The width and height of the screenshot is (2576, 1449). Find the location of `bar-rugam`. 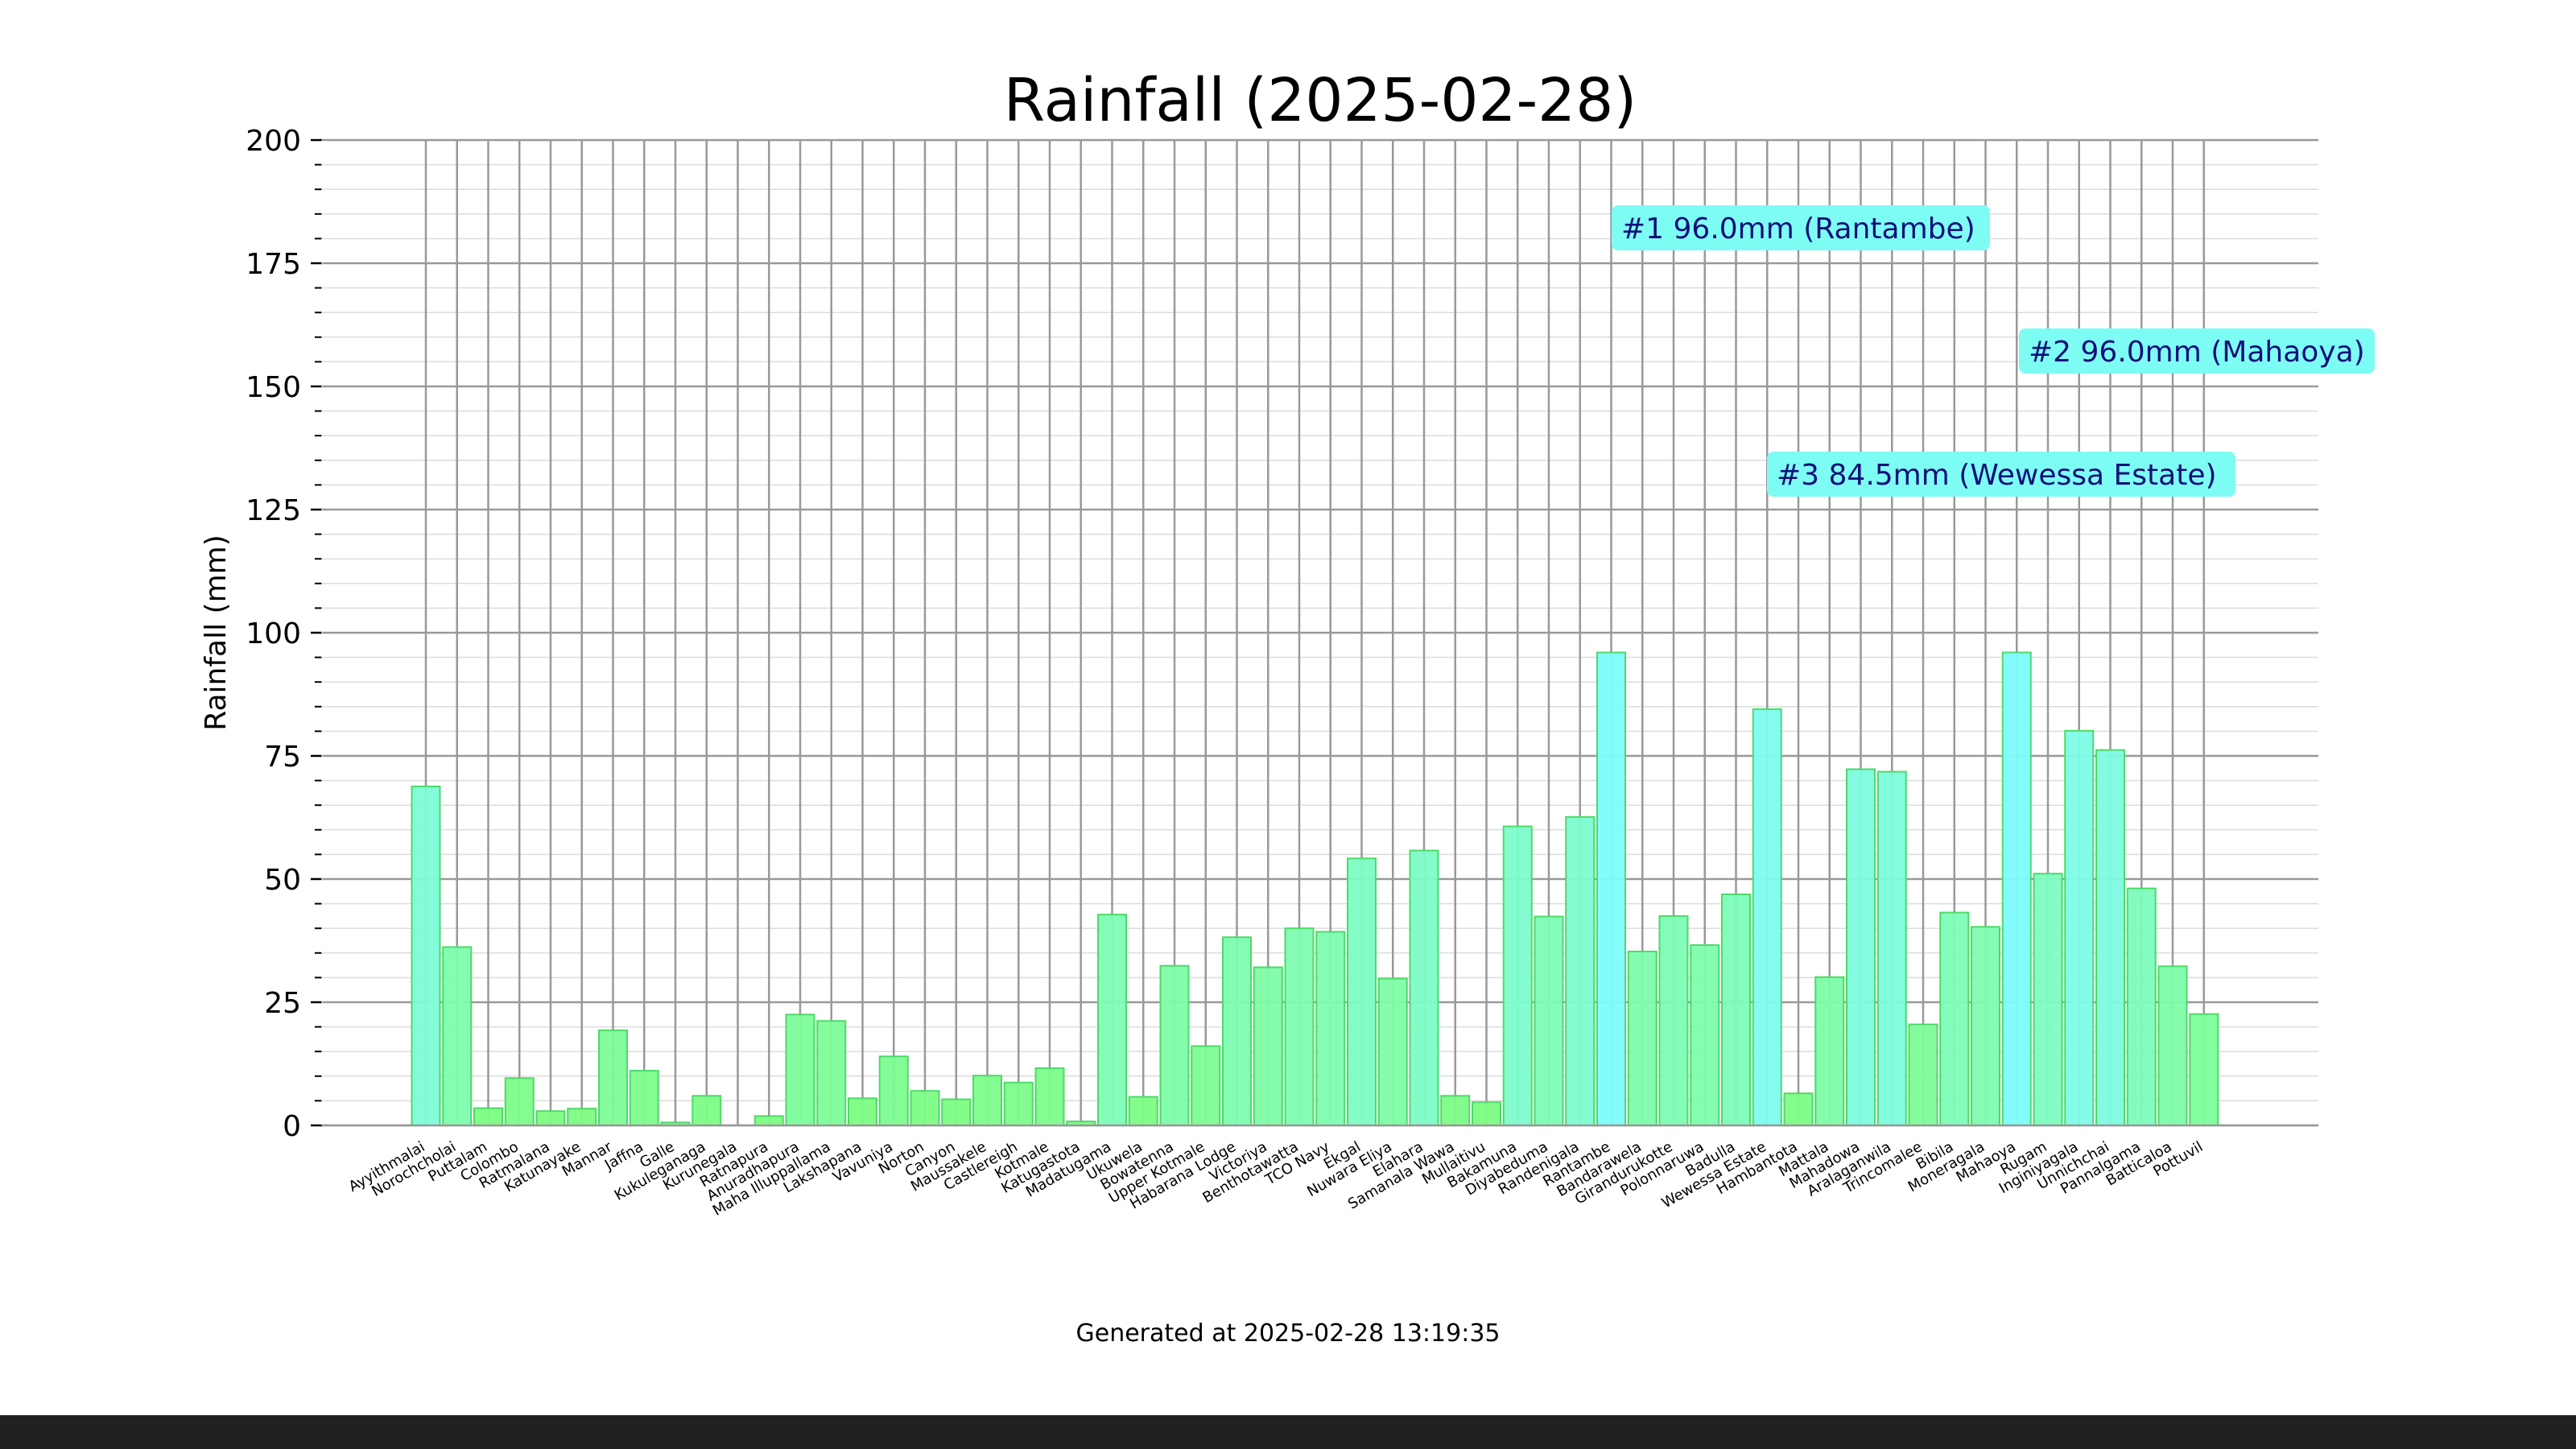

bar-rugam is located at coordinates (2048, 999).